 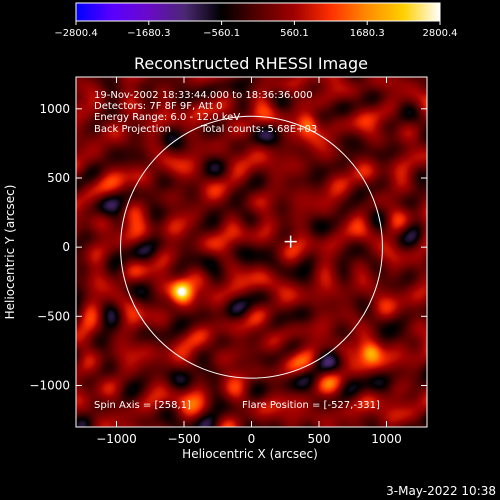 I want to click on y-tick-label: −500, so click(x=53, y=316).